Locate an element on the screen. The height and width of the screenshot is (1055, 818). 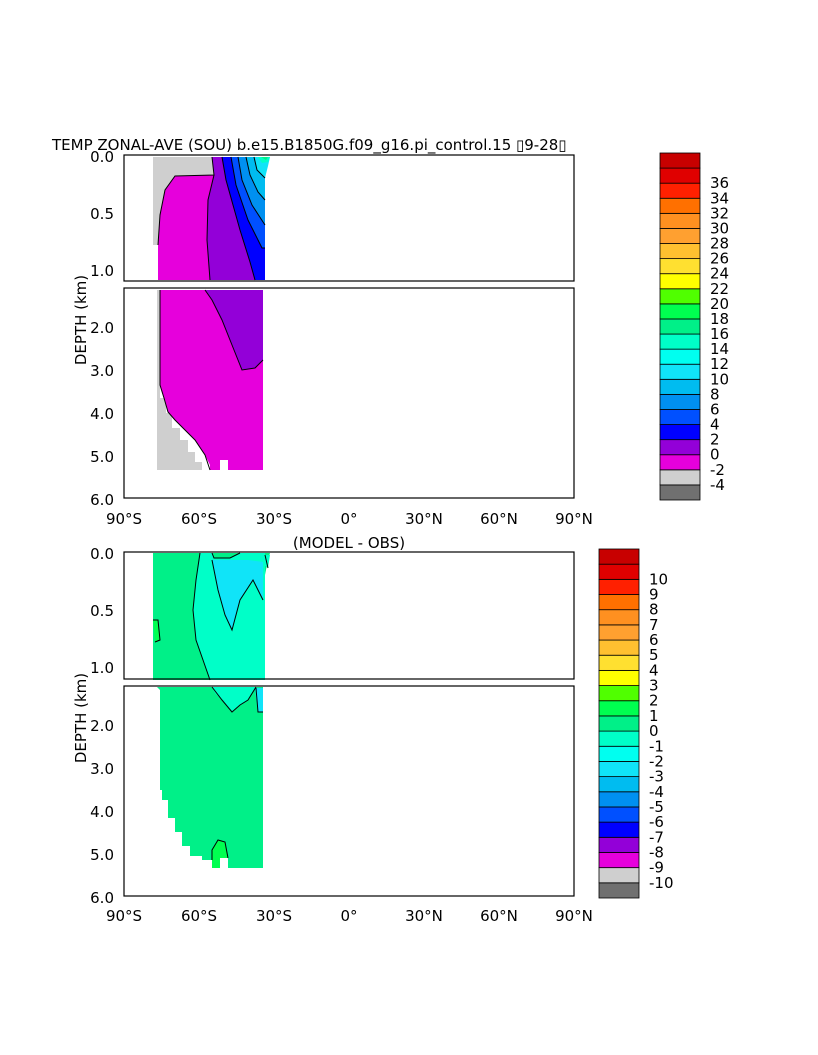
top-colorbar-label: 32 is located at coordinates (719, 213).